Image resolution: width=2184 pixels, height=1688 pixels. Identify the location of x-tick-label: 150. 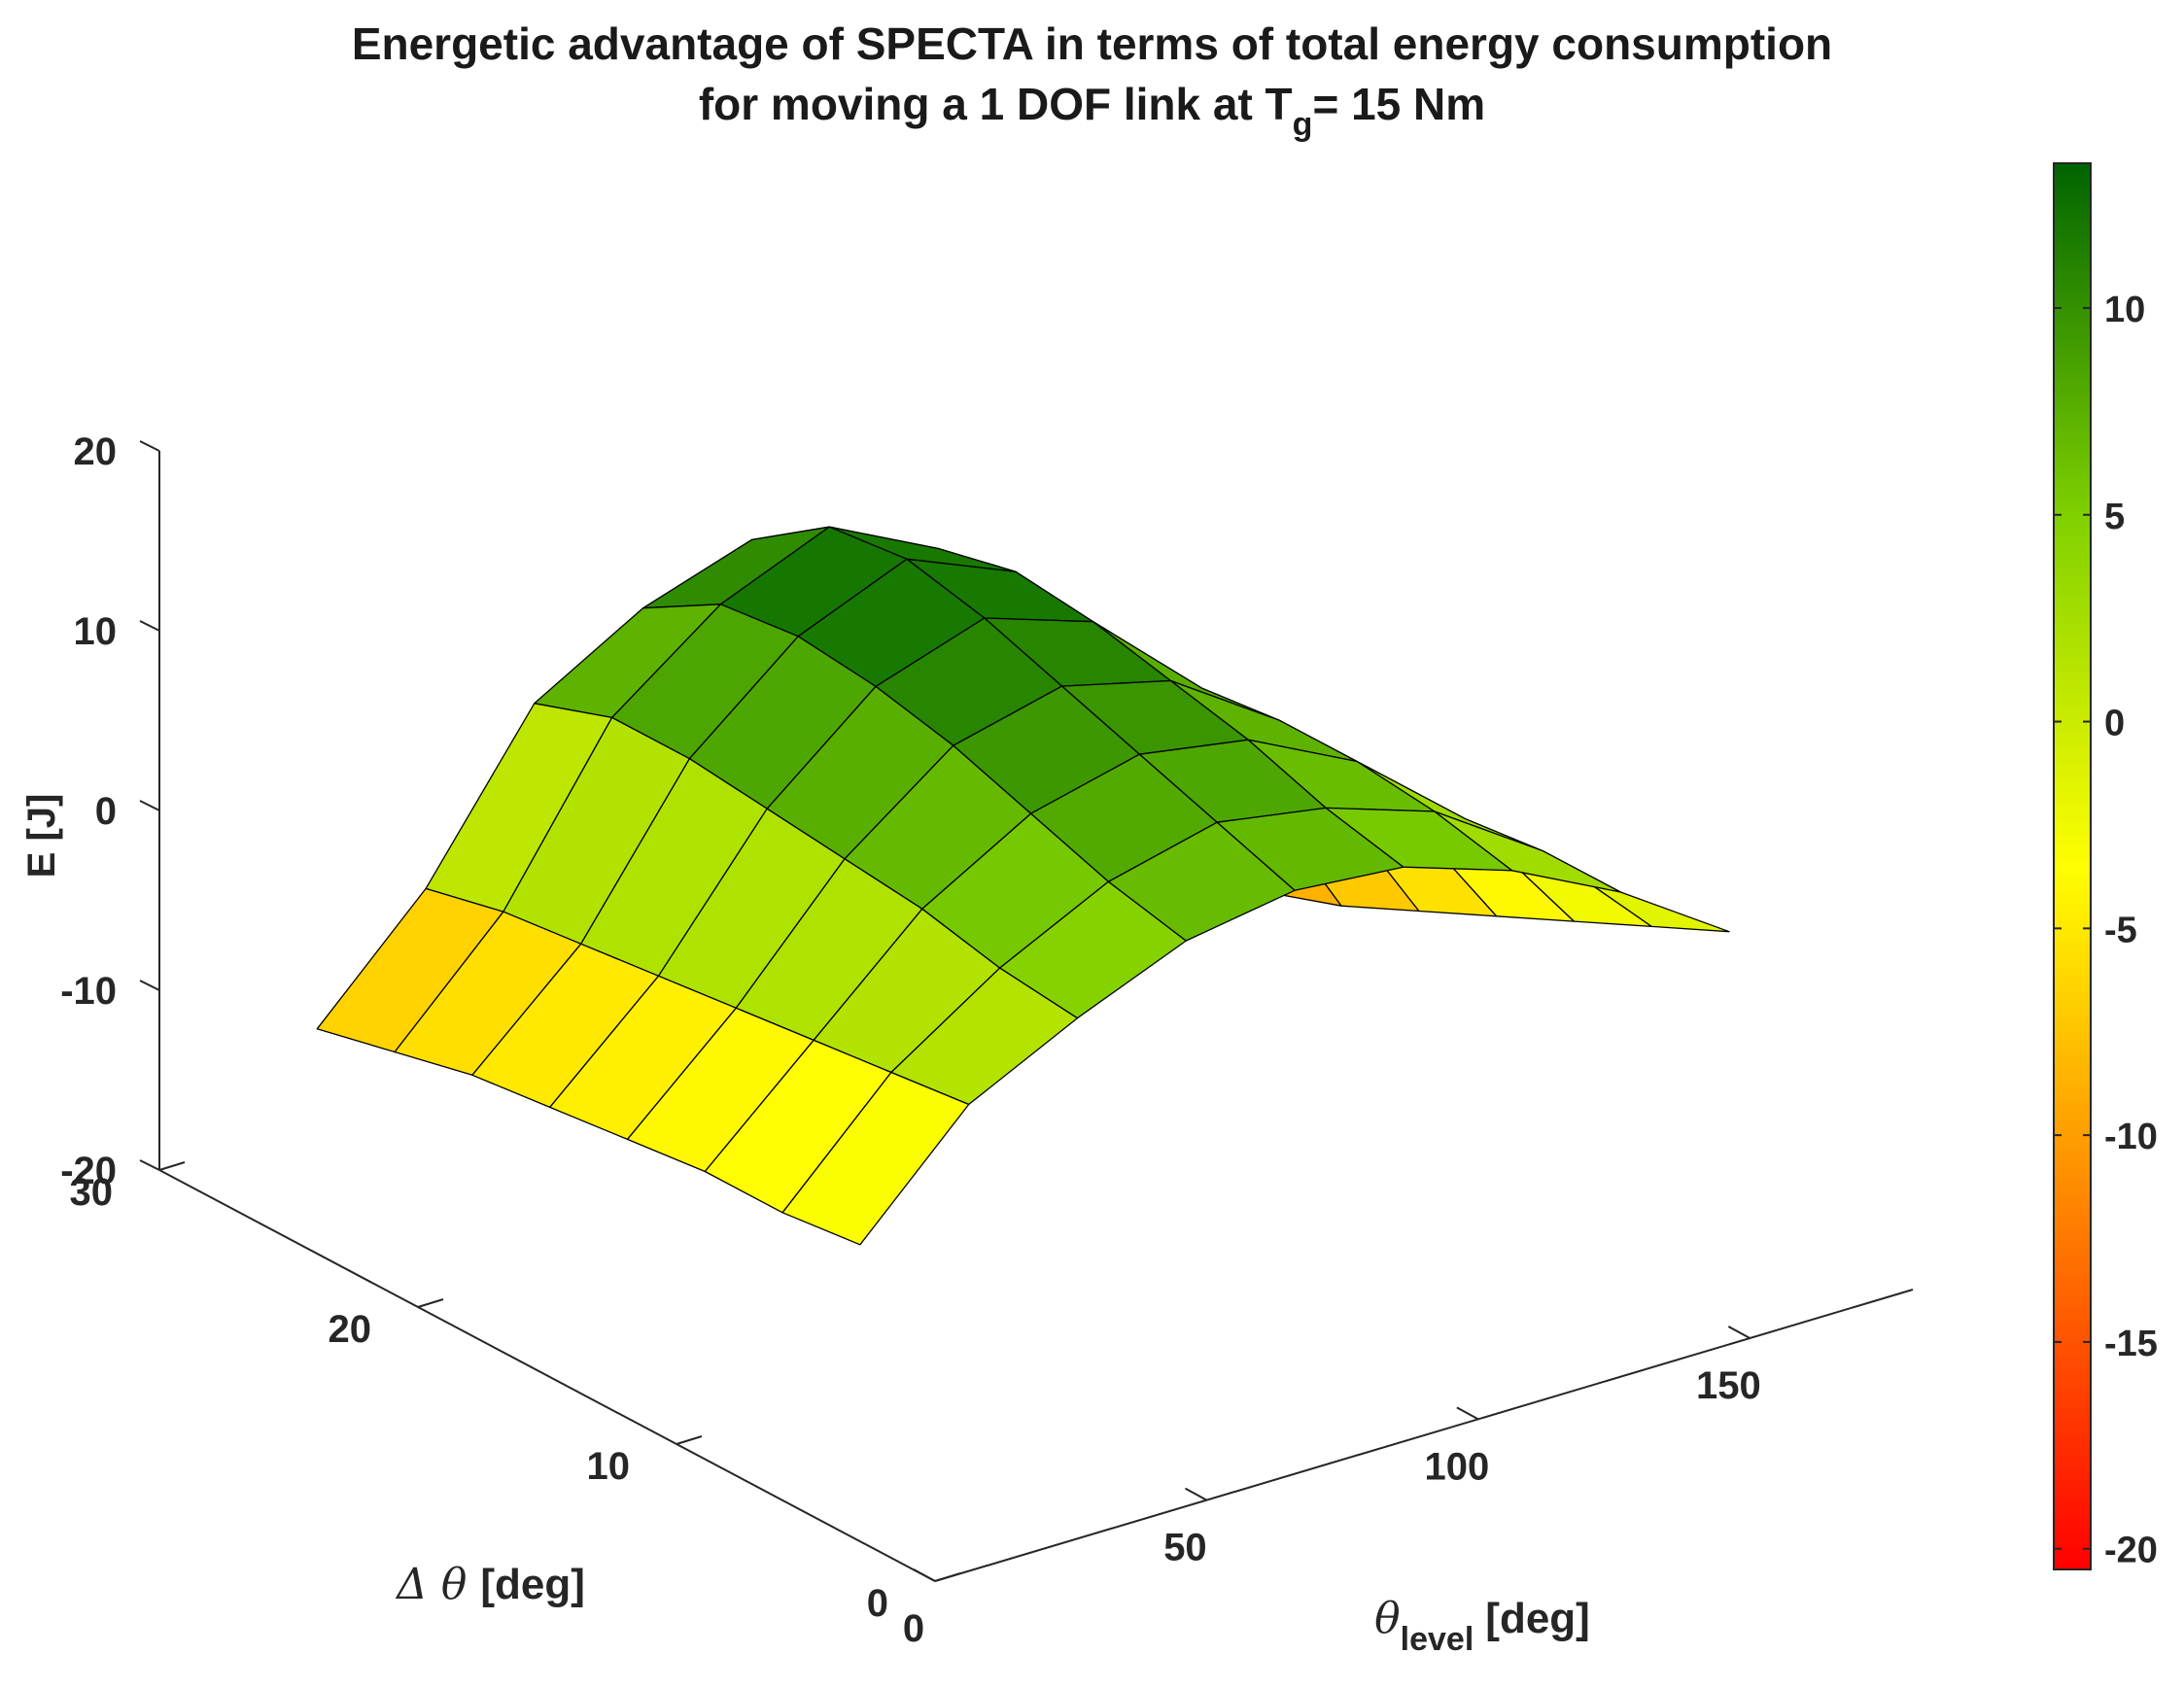
(1728, 1385).